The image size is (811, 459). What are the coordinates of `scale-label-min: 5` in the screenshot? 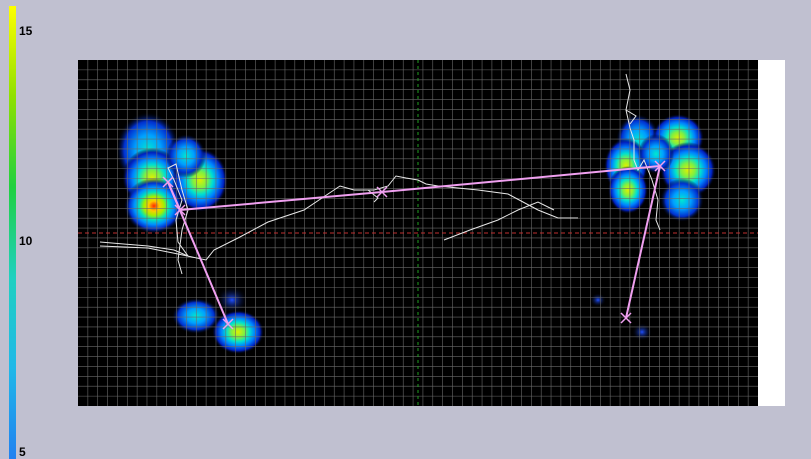 It's located at (22, 452).